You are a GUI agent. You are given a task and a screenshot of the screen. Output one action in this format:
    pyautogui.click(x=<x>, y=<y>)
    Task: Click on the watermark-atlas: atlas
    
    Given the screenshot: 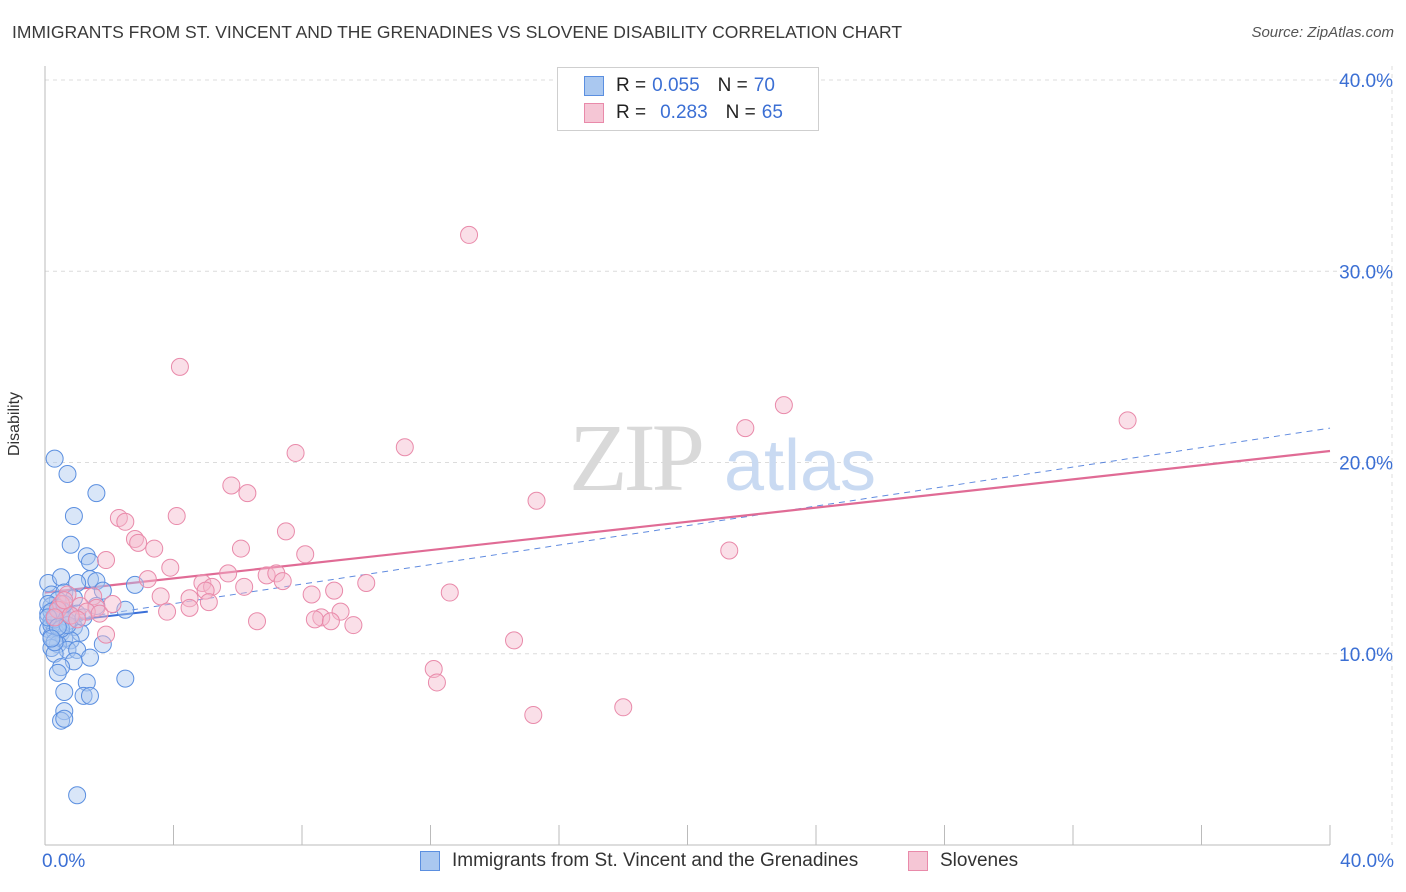 What is the action you would take?
    pyautogui.click(x=800, y=466)
    